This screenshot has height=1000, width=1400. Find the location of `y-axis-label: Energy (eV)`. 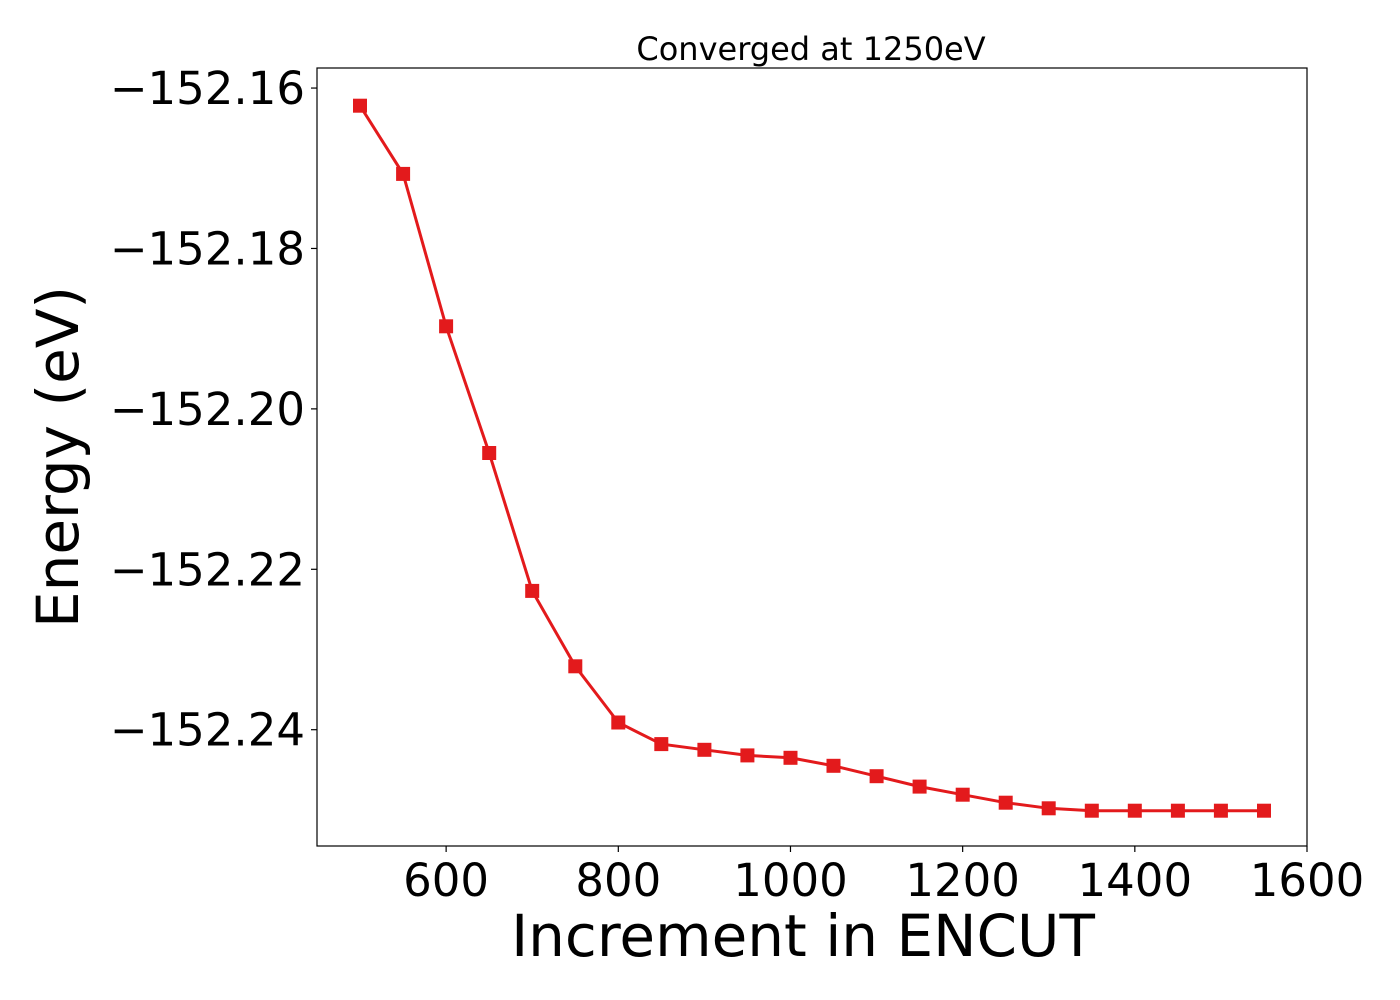

y-axis-label: Energy (eV) is located at coordinates (58, 457).